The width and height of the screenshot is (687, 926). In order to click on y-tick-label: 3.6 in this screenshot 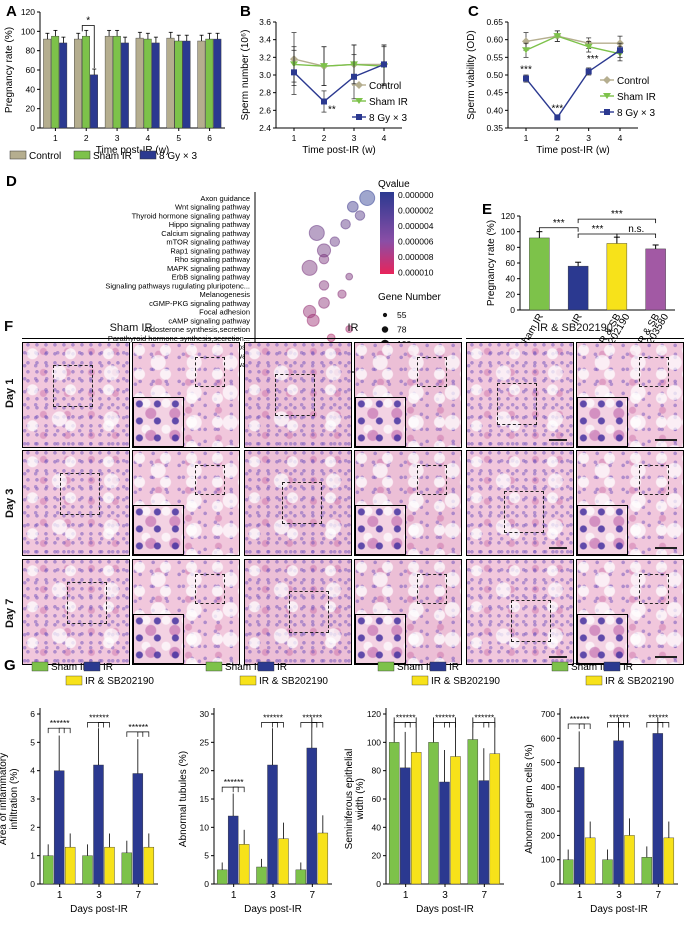, I will do `click(265, 22)`.